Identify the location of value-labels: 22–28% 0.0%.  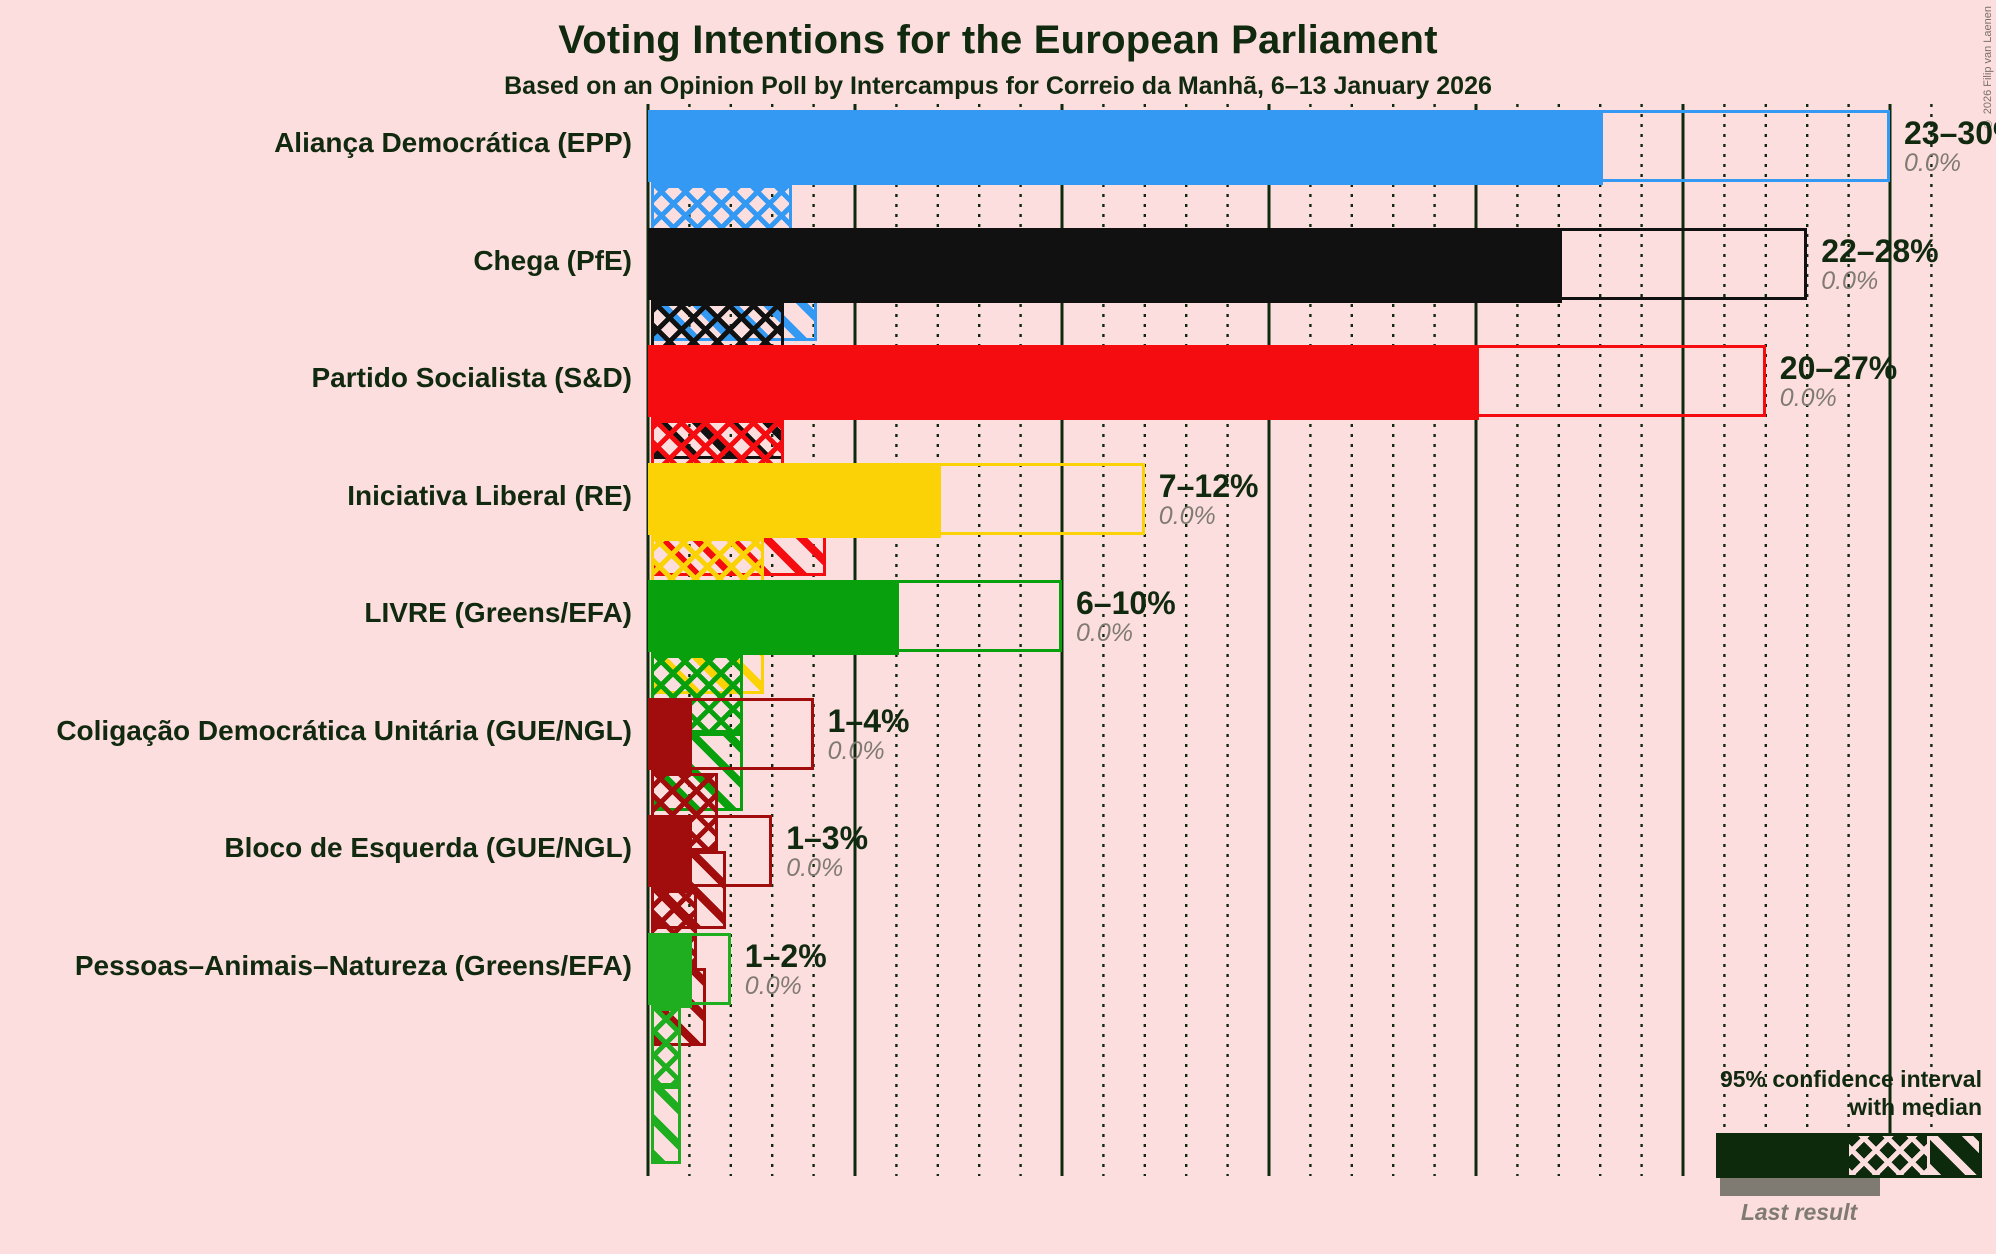
(1879, 265).